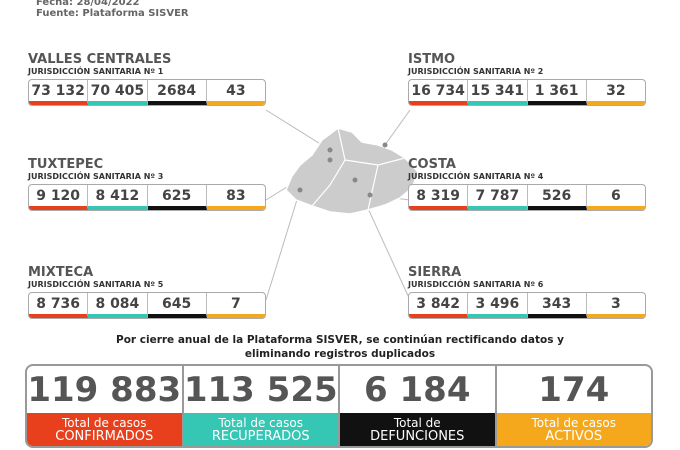 This screenshot has width=680, height=450. Describe the element at coordinates (118, 92) in the screenshot. I see `region-value: 70 405` at that location.